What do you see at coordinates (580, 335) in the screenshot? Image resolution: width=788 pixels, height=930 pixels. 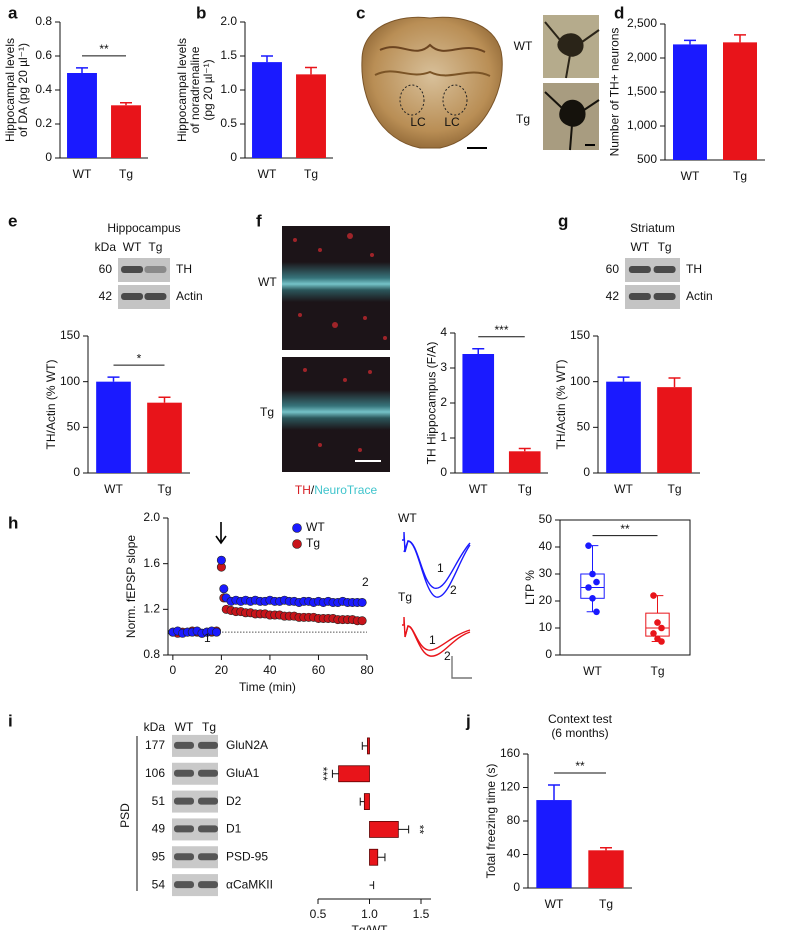 I see `y-tick-label: 150` at bounding box center [580, 335].